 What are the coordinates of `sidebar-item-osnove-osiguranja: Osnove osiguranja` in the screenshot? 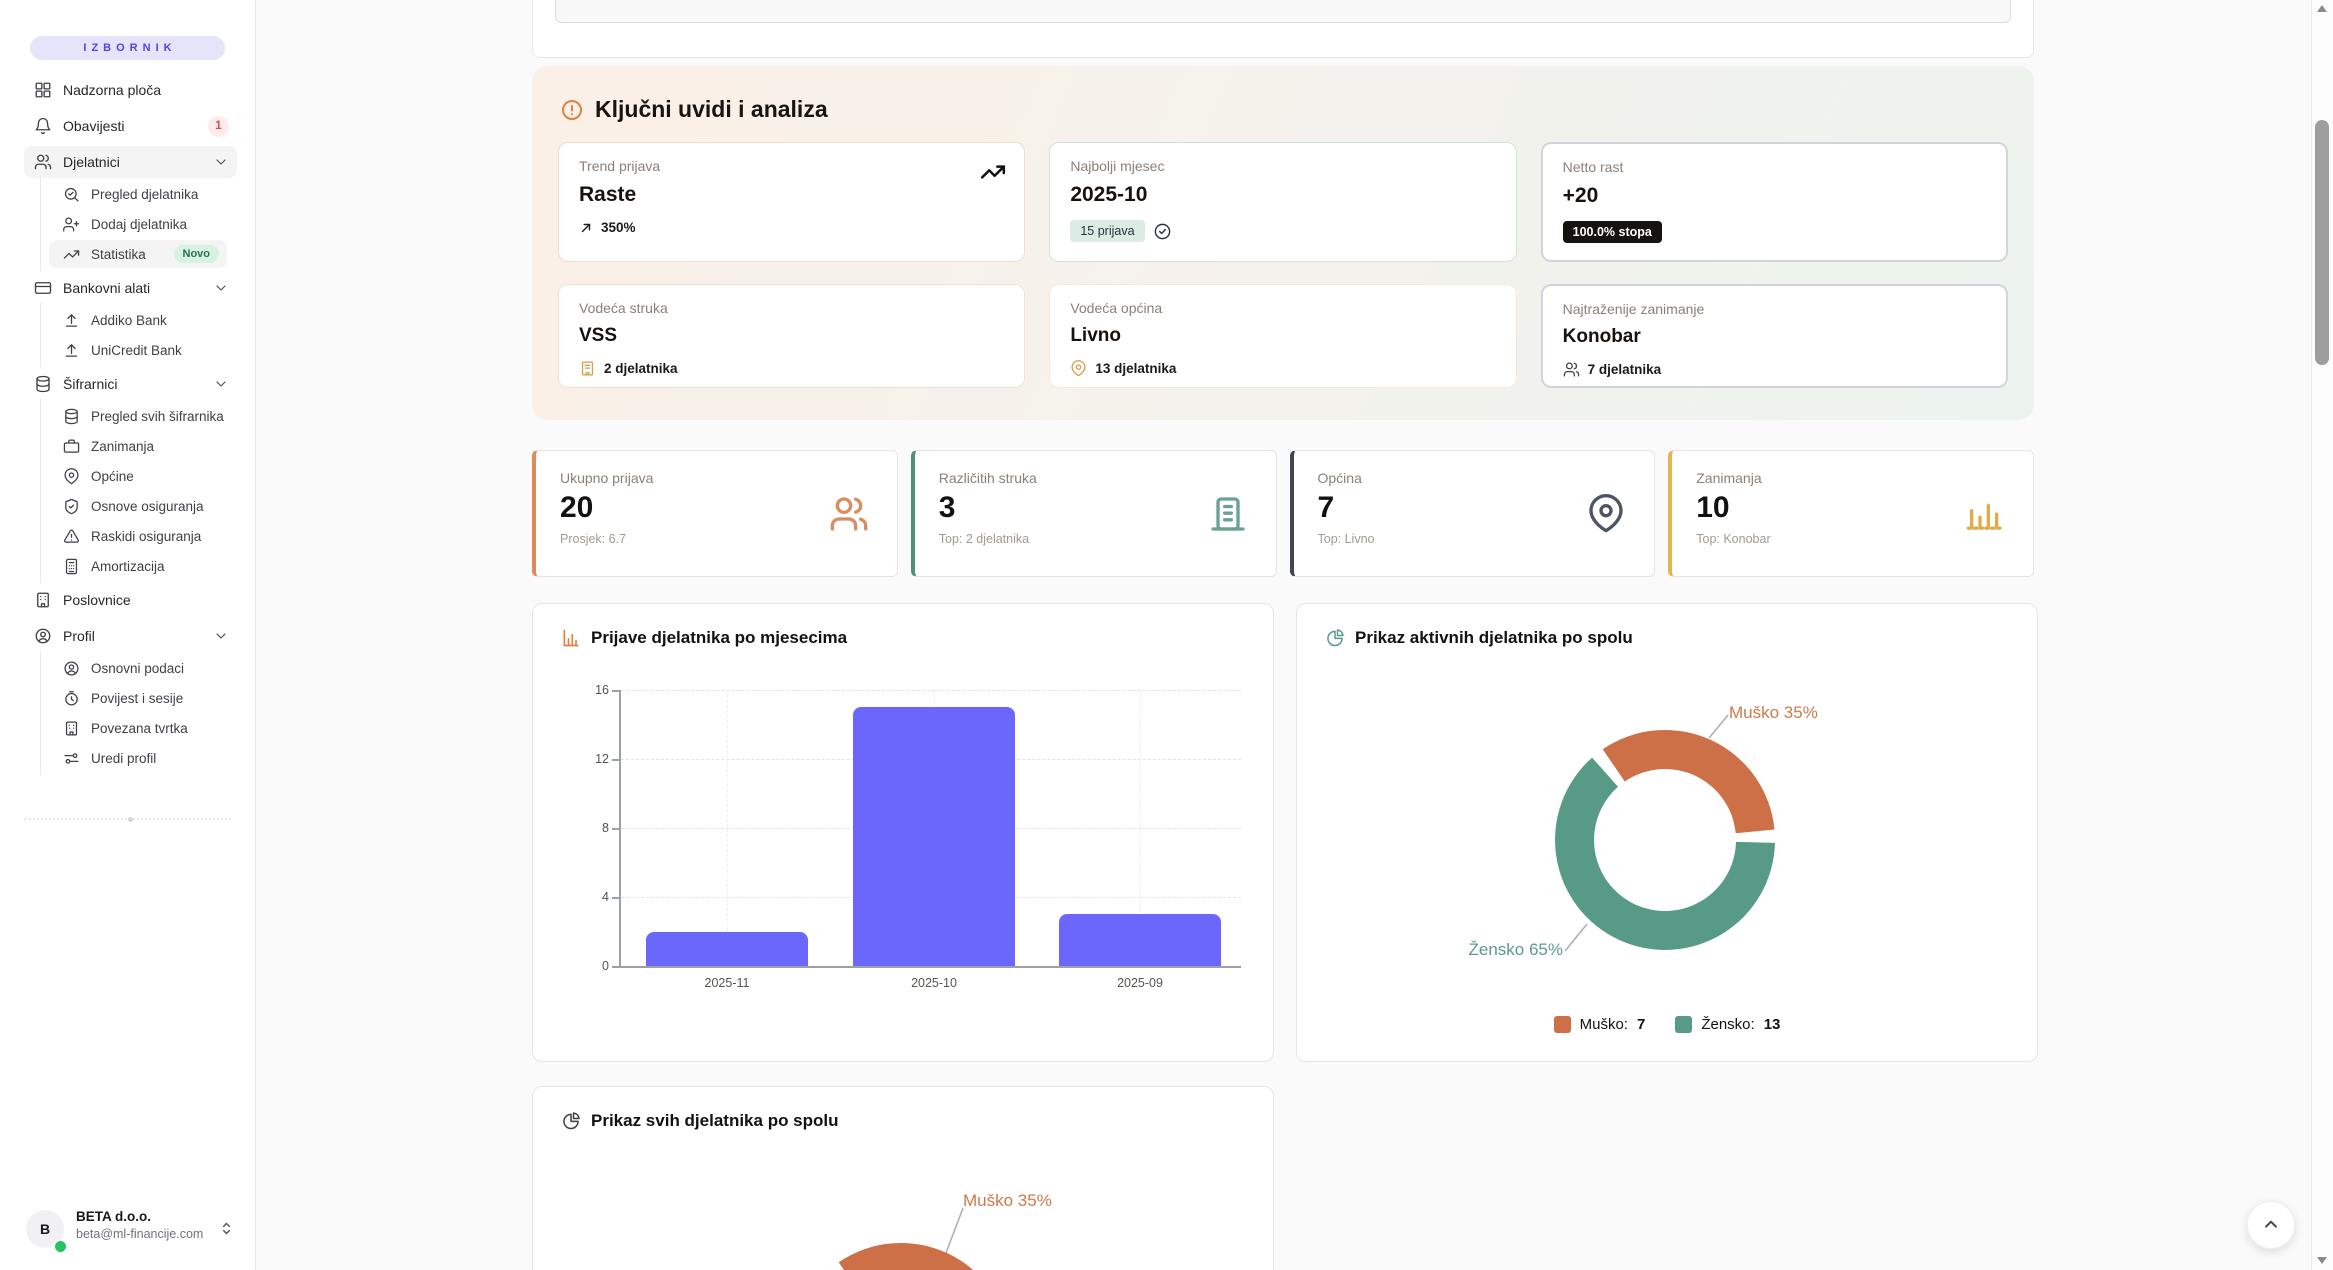 It's located at (133, 506).